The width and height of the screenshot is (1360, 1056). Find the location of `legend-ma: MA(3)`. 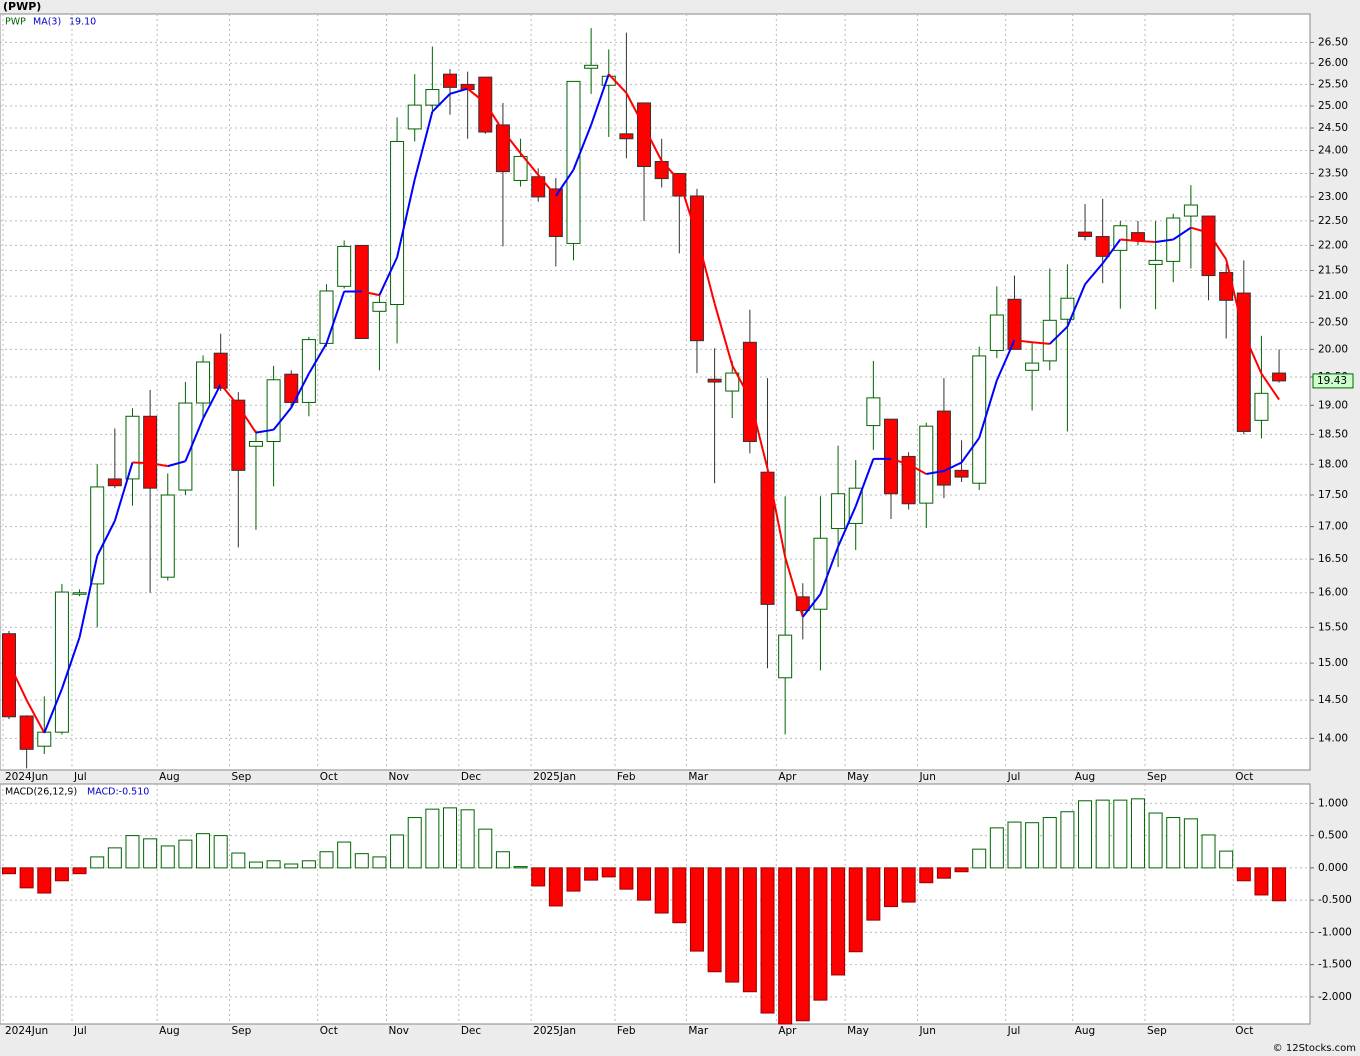

legend-ma: MA(3) is located at coordinates (47, 22).